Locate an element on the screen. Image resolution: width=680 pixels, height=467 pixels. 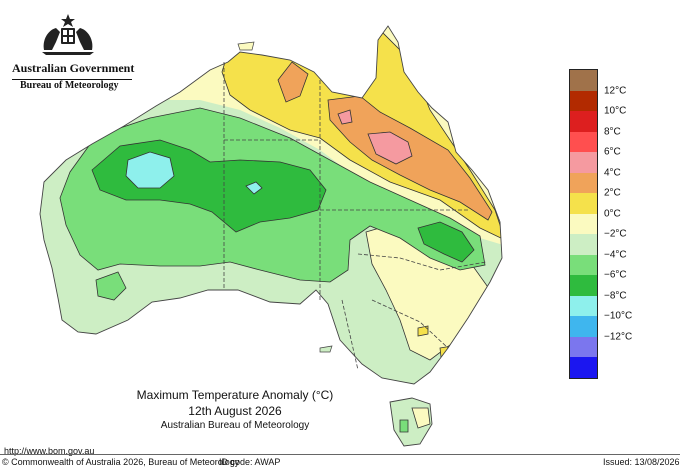
legend-label: 8°C is located at coordinates (612, 132).